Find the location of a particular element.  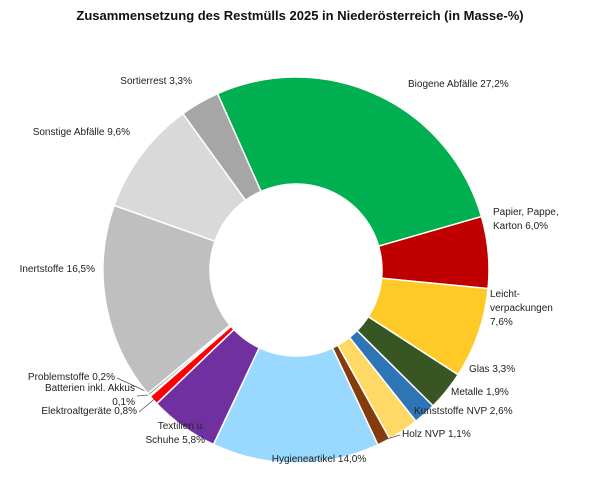

value-label: 0,8% is located at coordinates (125, 411).